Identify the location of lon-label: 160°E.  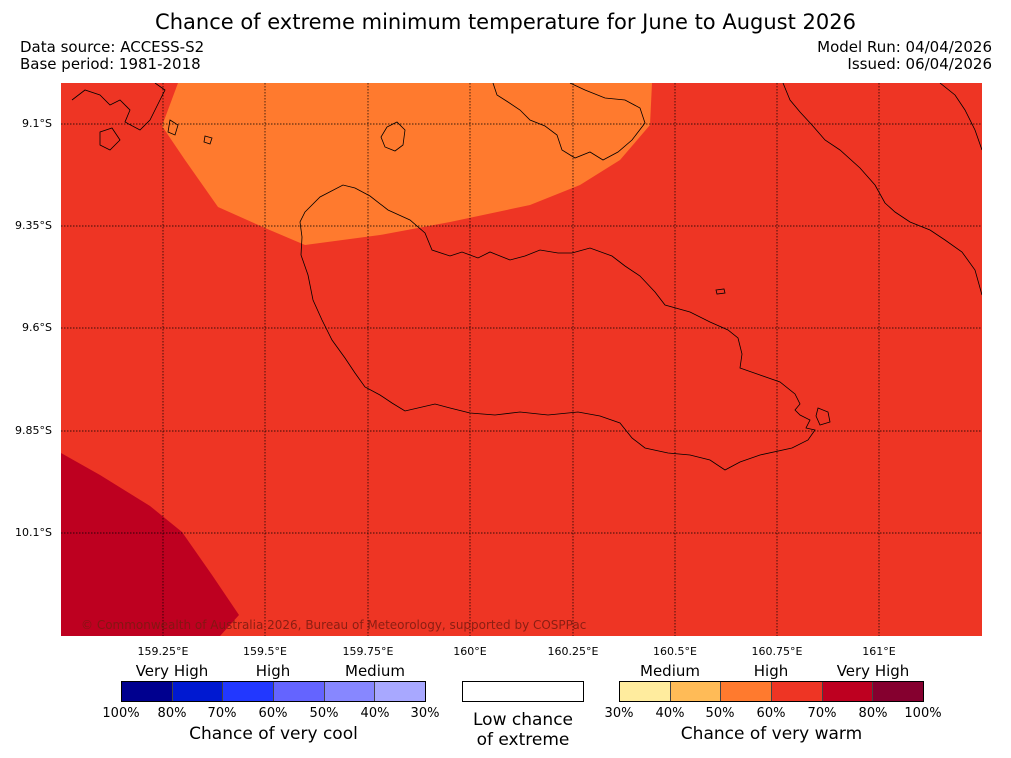
(470, 651).